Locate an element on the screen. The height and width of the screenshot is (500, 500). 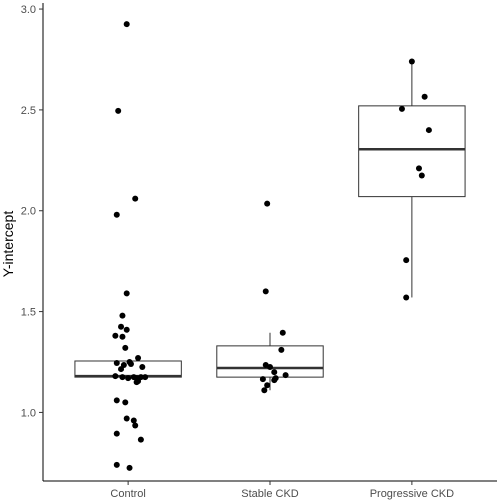
y-axis-title: Y-intercept is located at coordinates (8, 244).